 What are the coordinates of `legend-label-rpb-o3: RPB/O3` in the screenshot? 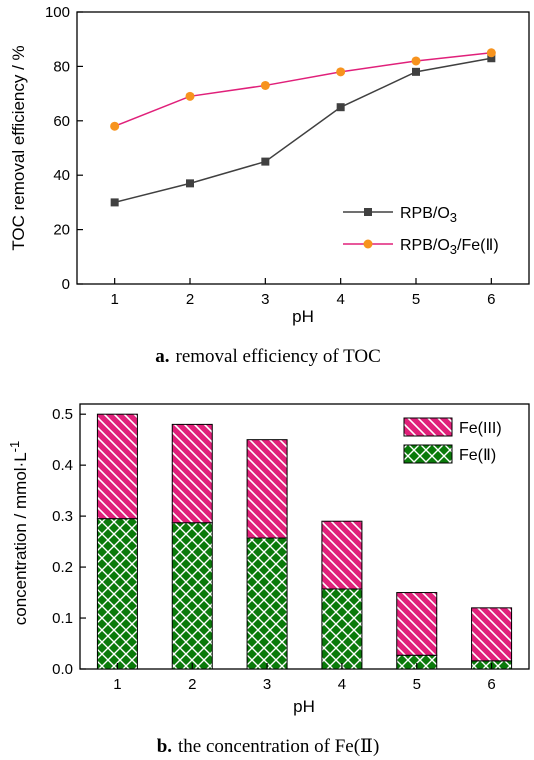 It's located at (428, 215).